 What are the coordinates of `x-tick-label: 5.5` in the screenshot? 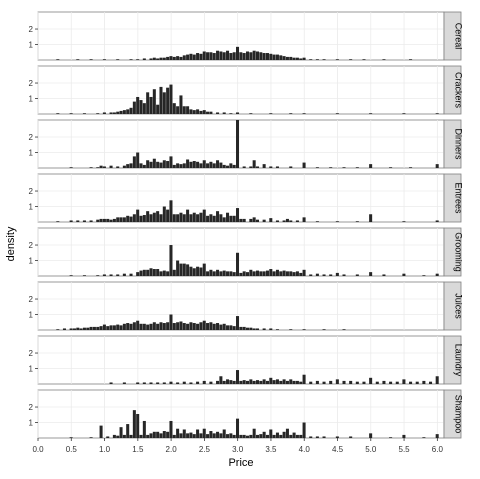 It's located at (405, 449).